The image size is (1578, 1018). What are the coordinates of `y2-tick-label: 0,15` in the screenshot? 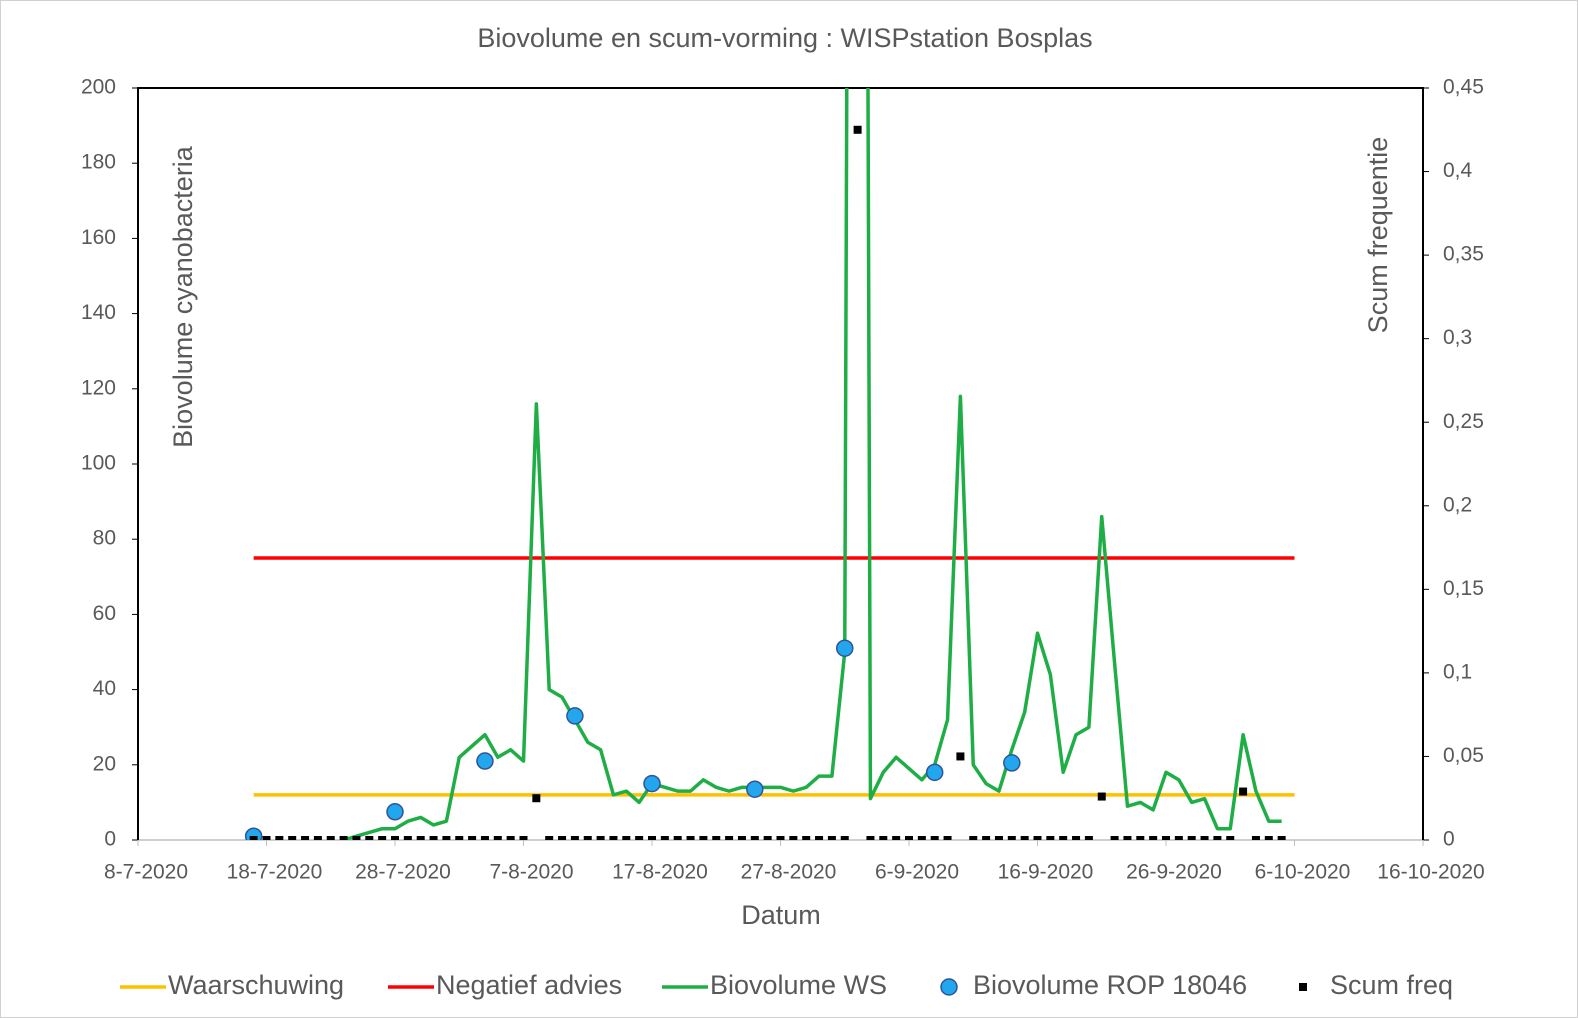 It's located at (1463, 588).